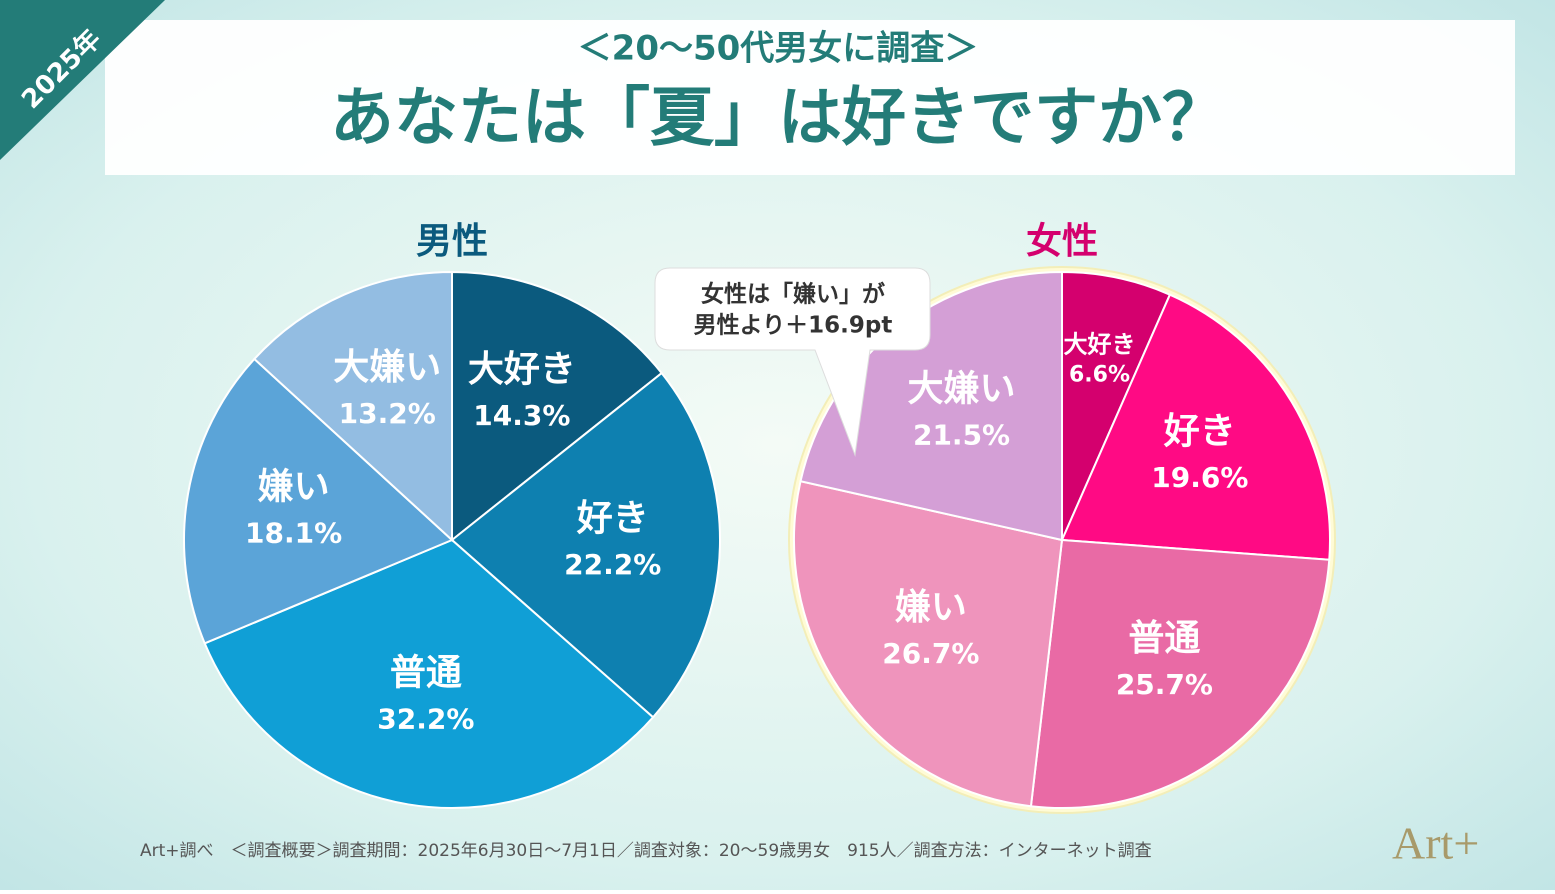 Image resolution: width=1555 pixels, height=894 pixels. I want to click on badge, so click(82, 80).